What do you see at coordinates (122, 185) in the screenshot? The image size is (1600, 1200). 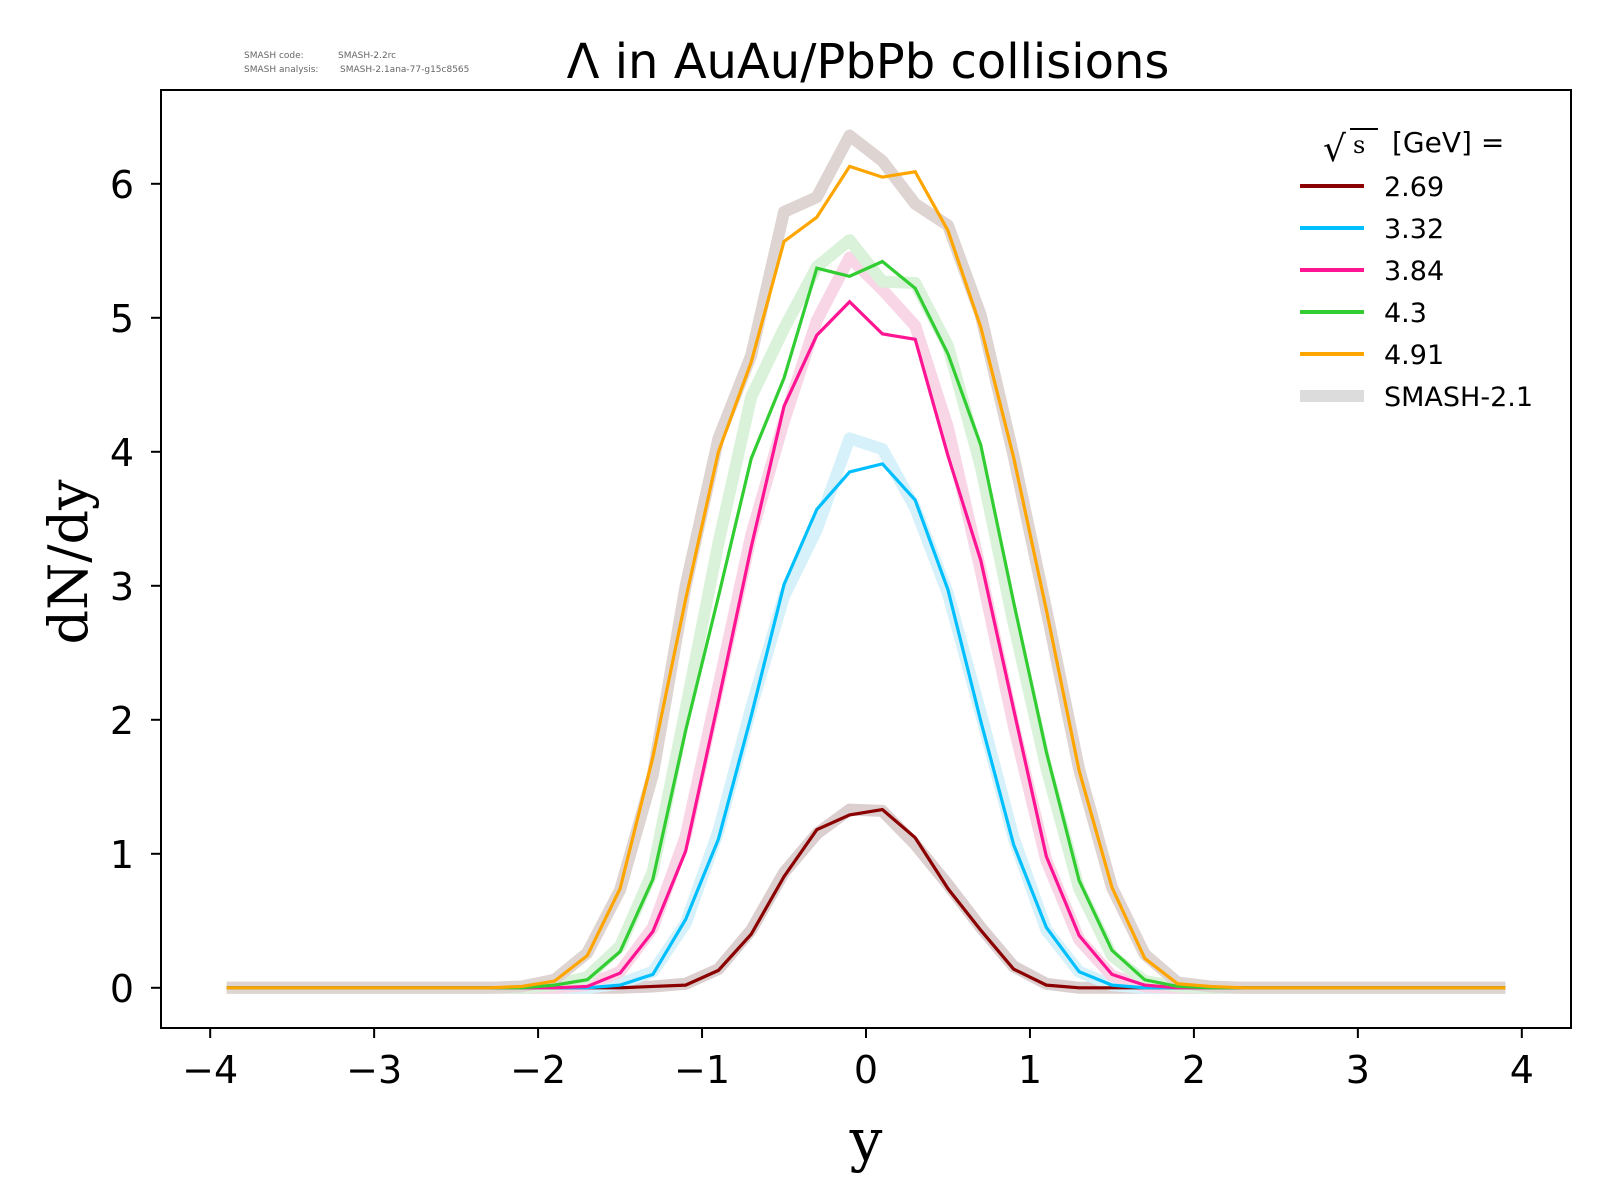 I see `y-tick-label: 6` at bounding box center [122, 185].